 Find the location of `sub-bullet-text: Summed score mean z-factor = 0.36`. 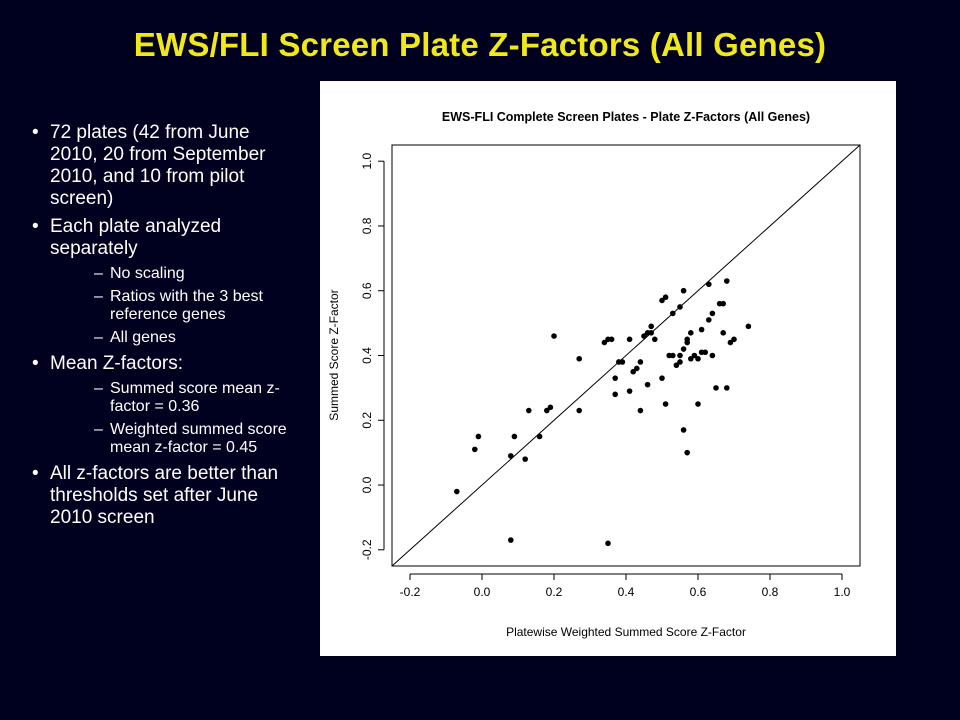

sub-bullet-text: Summed score mean z-factor = 0.36 is located at coordinates (195, 397).